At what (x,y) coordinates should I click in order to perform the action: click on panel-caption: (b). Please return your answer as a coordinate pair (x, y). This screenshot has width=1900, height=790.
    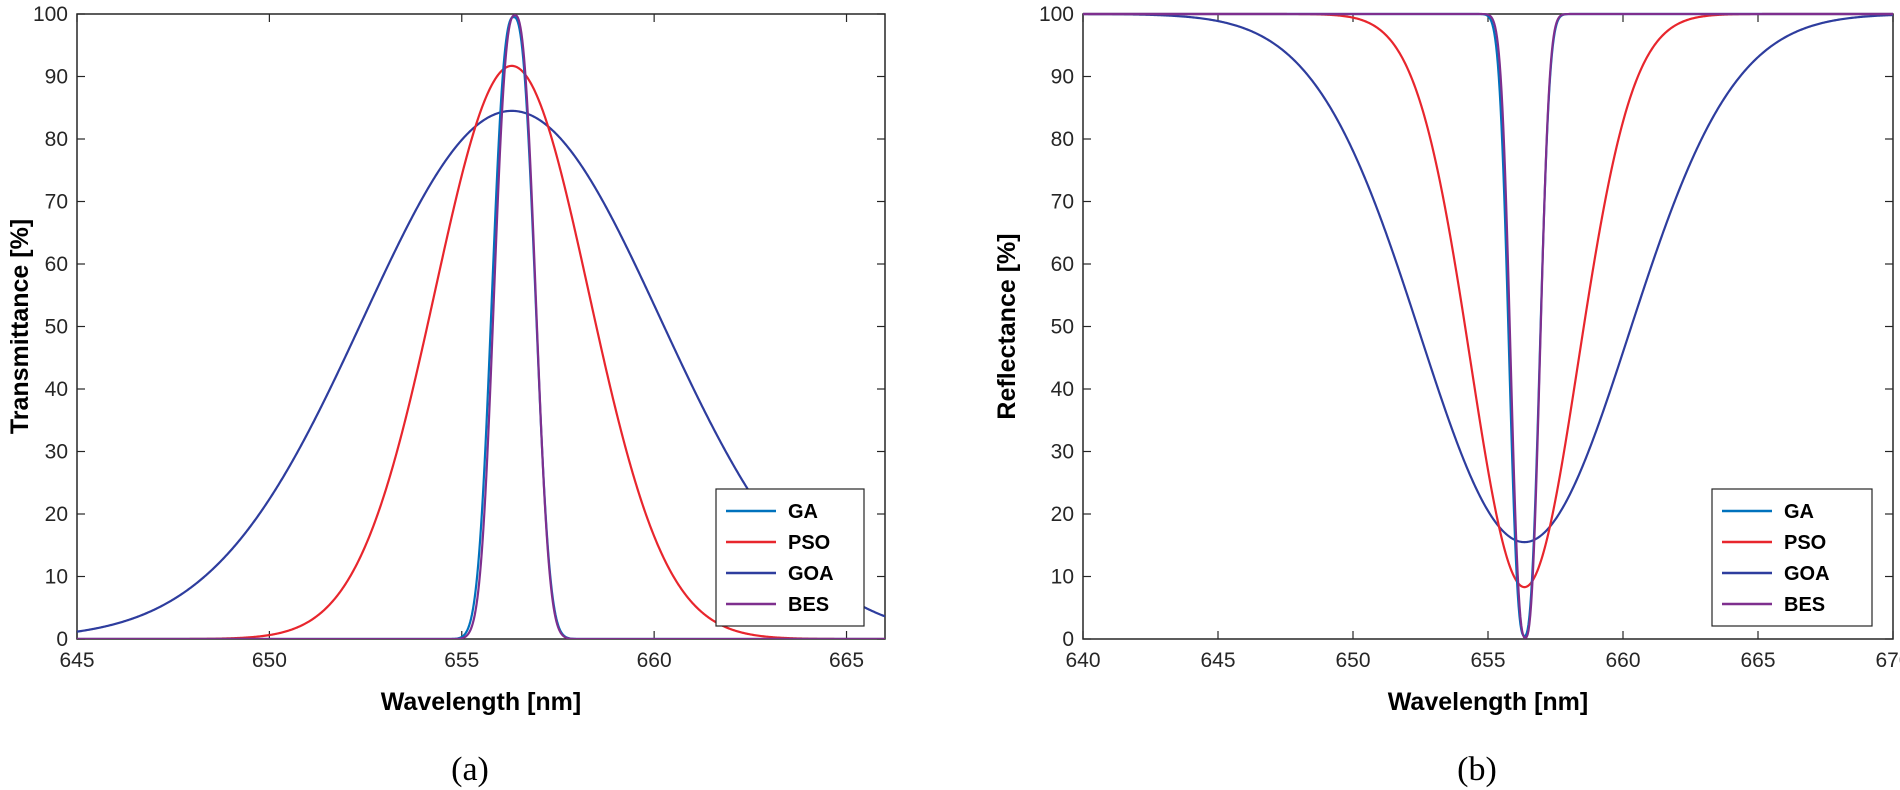
    Looking at the image, I should click on (1477, 769).